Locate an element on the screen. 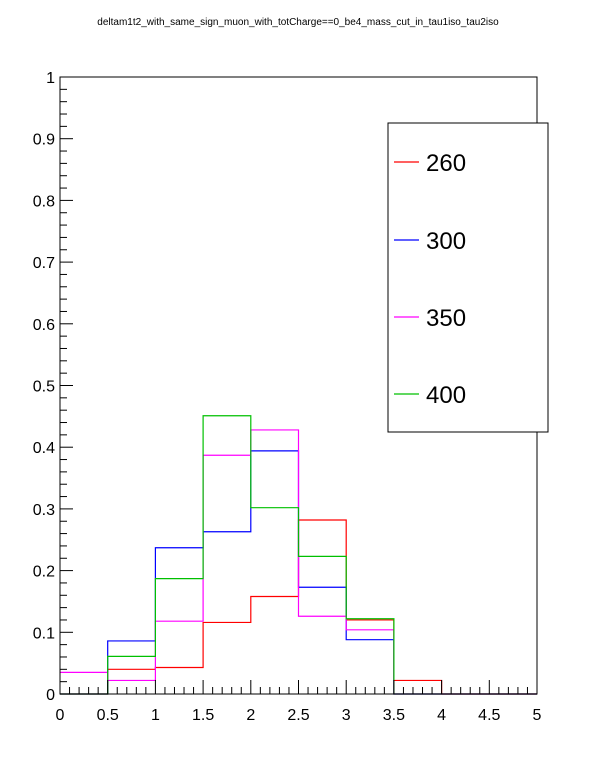  y-tick-label: 0.5 is located at coordinates (44, 387).